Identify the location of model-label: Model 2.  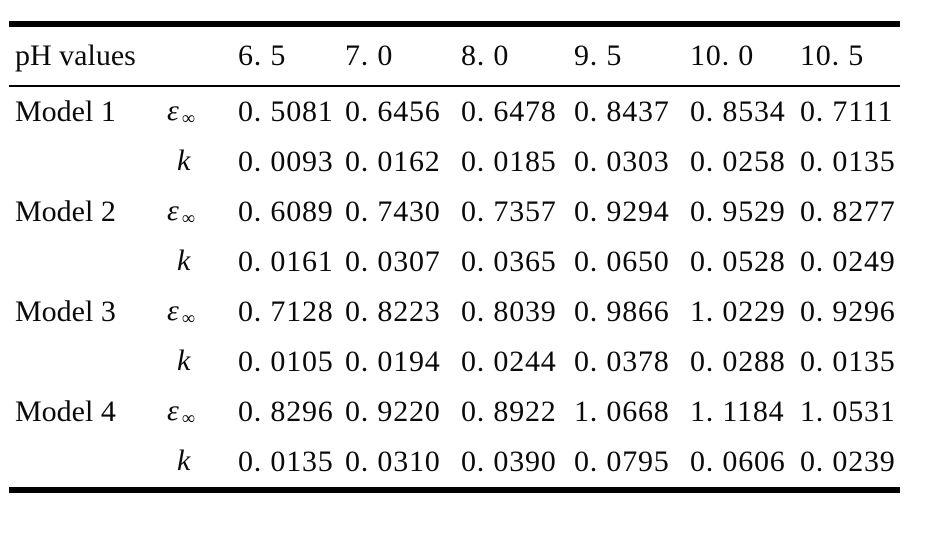
(65, 211).